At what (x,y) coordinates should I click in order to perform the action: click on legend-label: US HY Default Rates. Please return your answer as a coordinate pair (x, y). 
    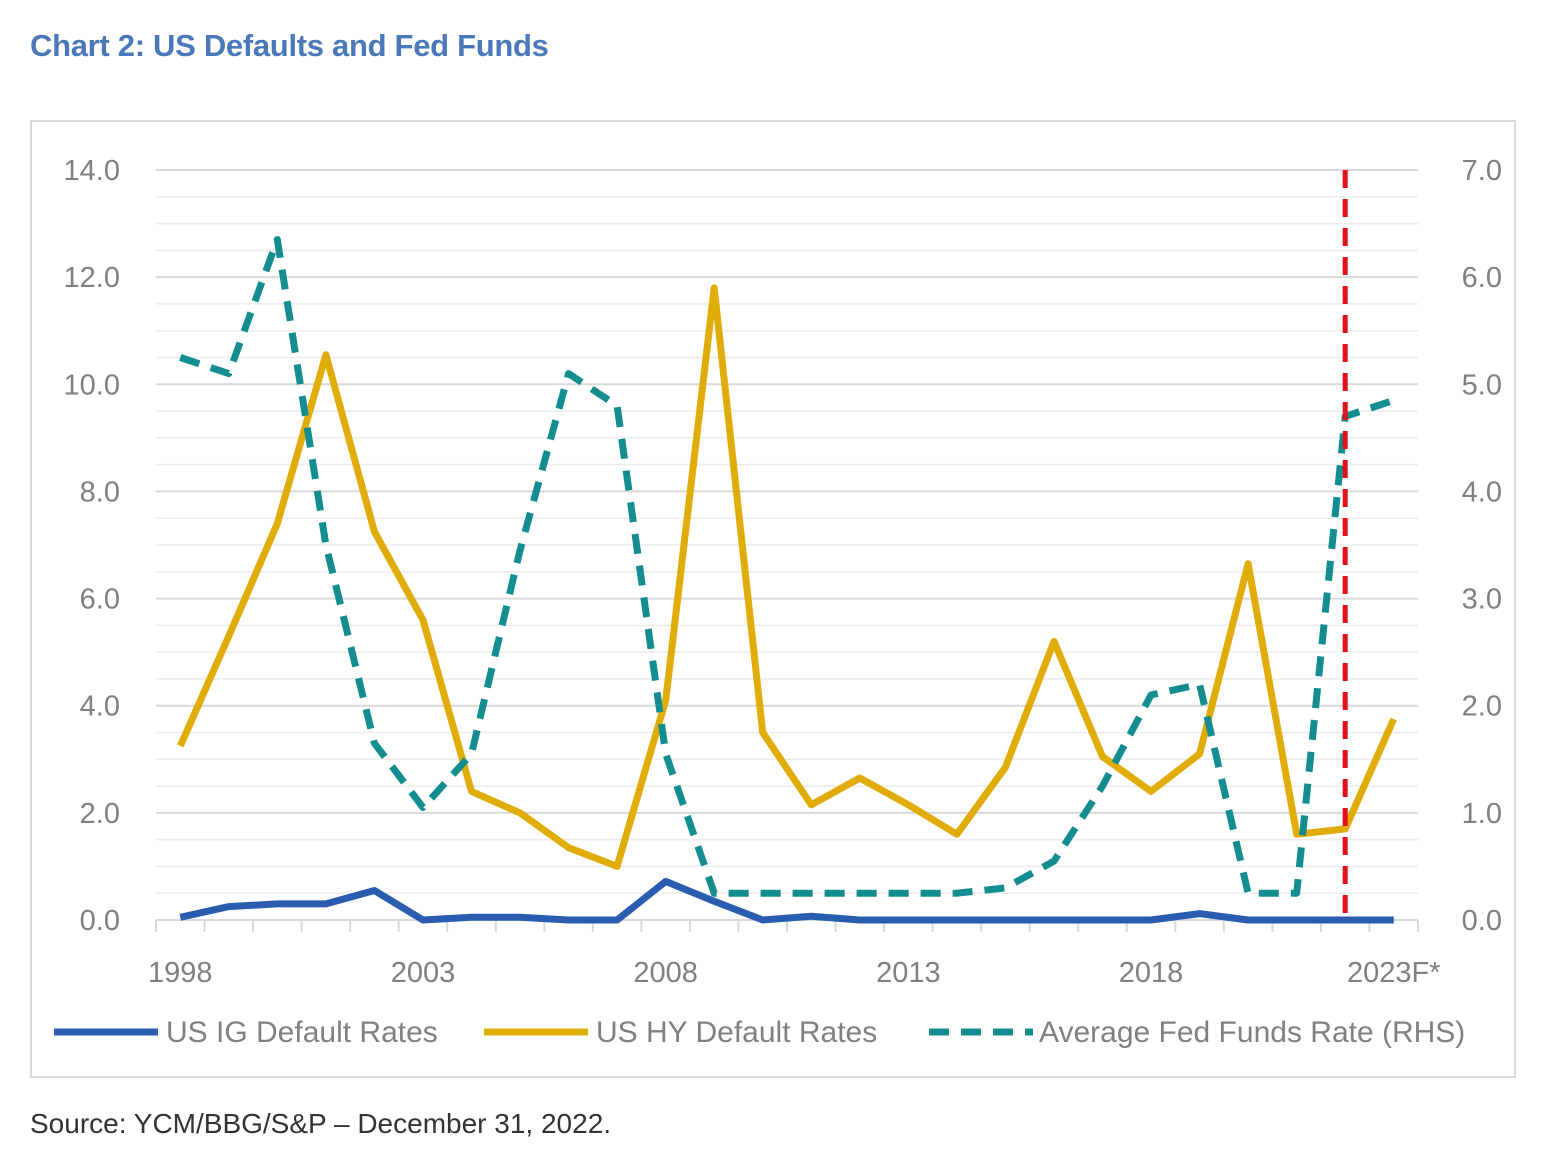
    Looking at the image, I should click on (736, 1032).